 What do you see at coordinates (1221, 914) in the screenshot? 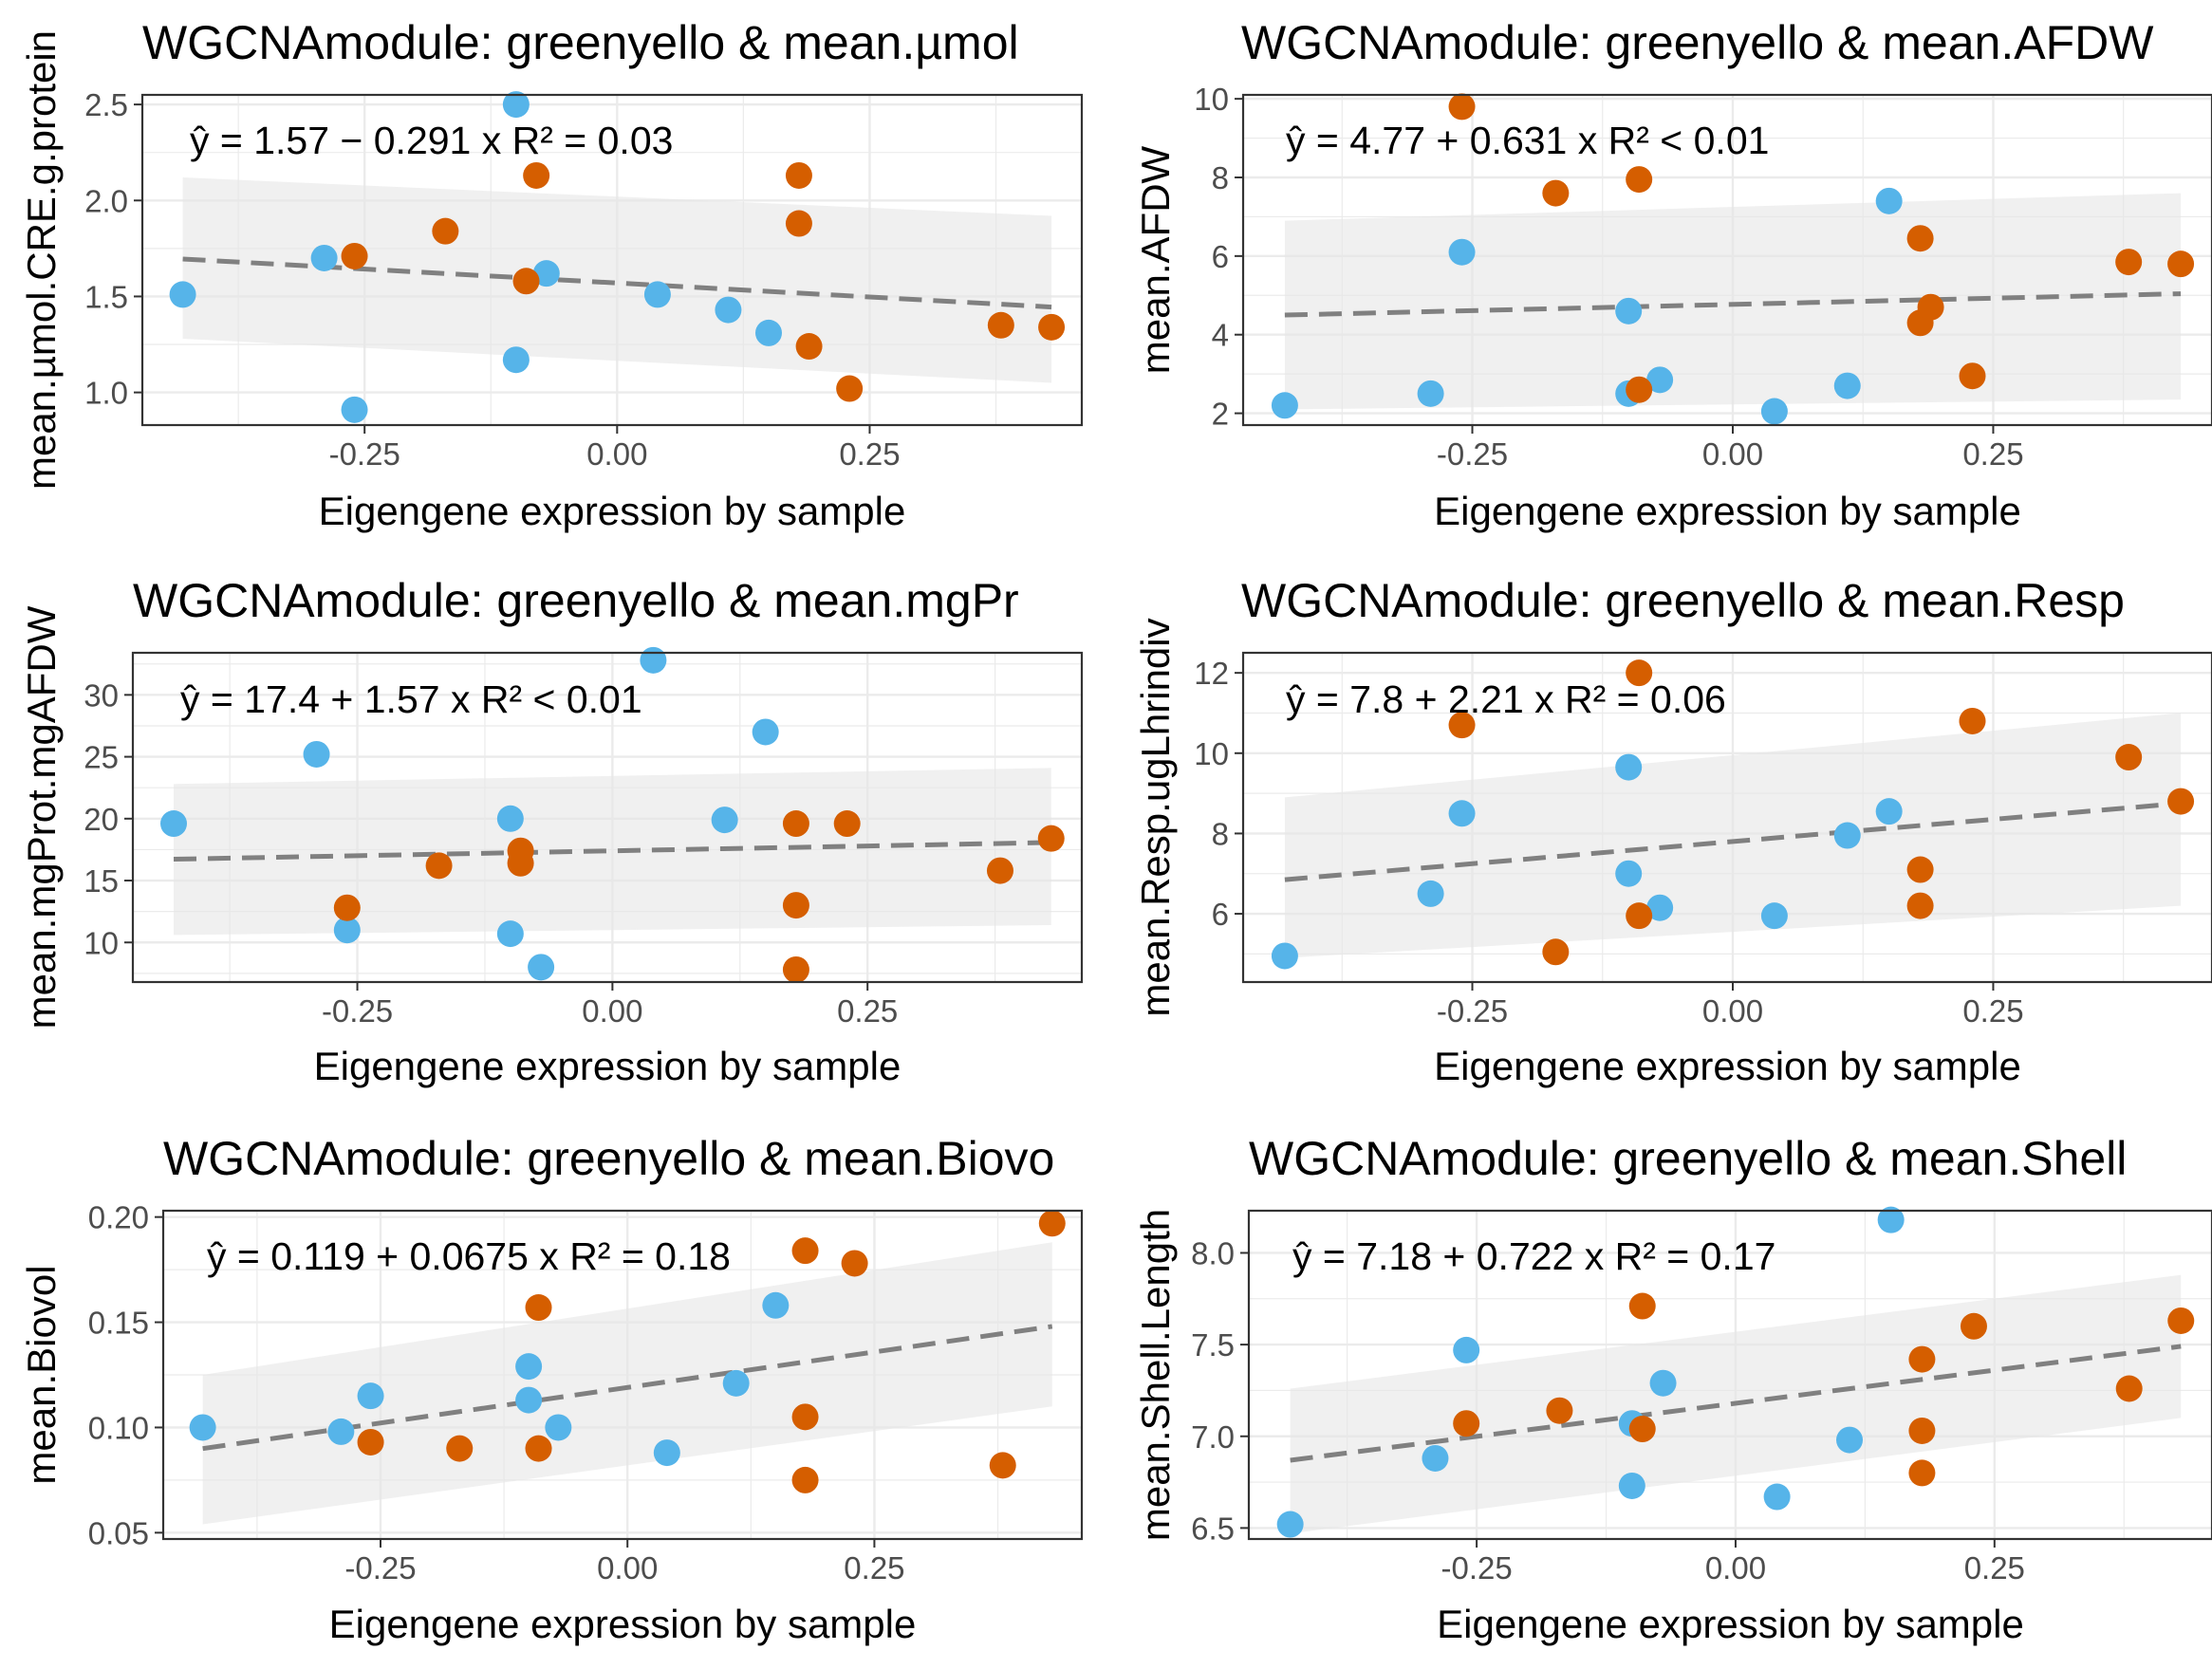
I see `y-tick-label: 6` at bounding box center [1221, 914].